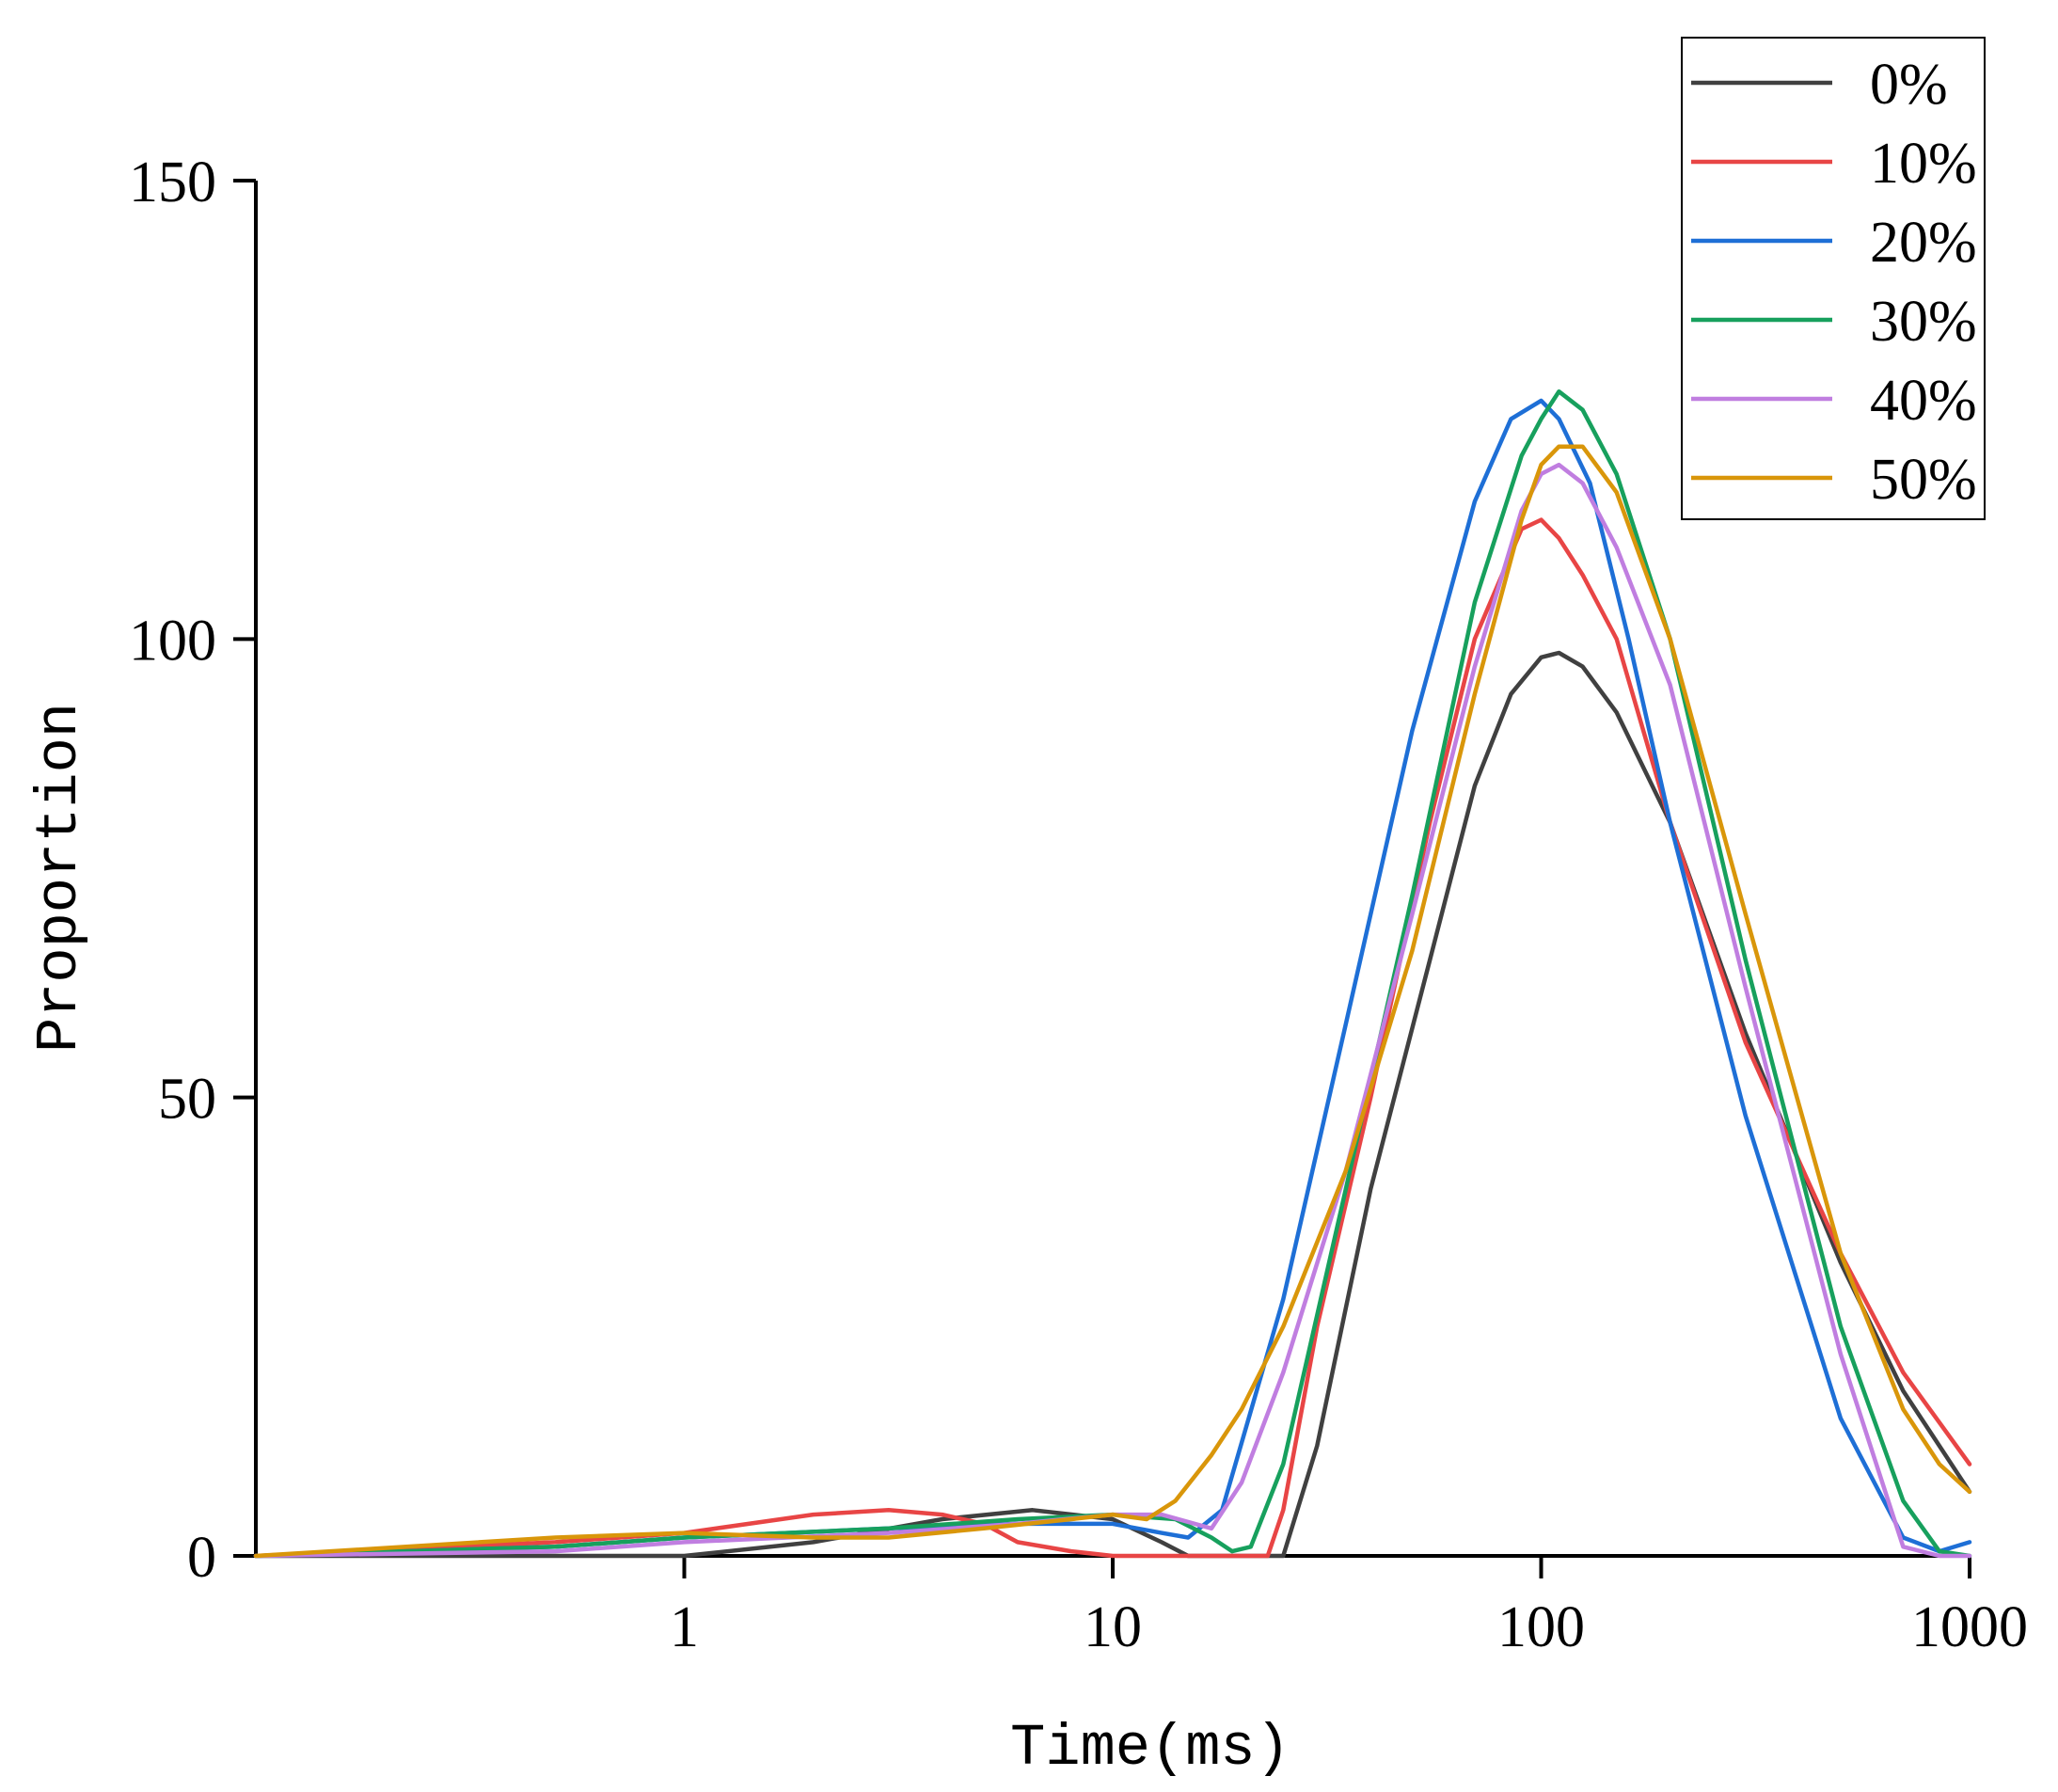 This screenshot has width=2058, height=1792. What do you see at coordinates (684, 1627) in the screenshot?
I see `x-tick-label: 1` at bounding box center [684, 1627].